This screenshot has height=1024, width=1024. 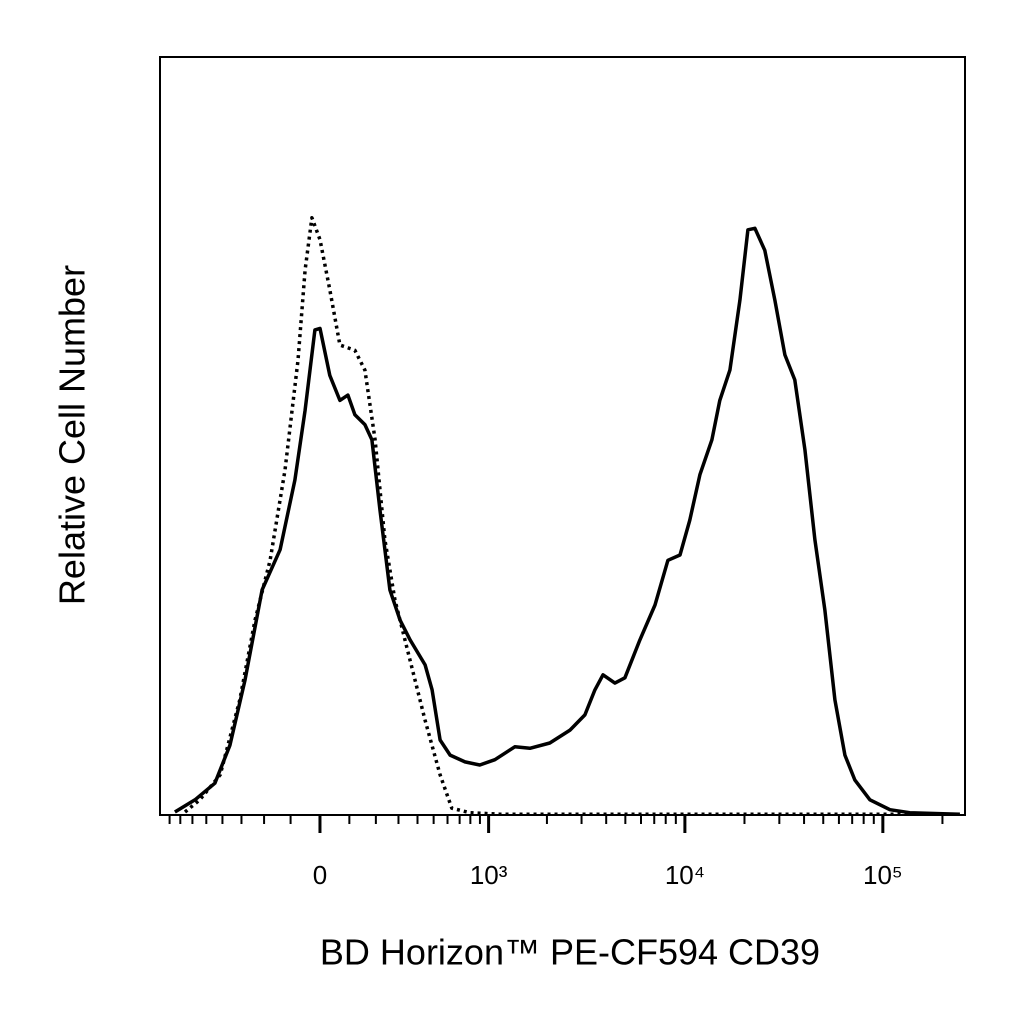 I want to click on x-tick-label: 0, so click(x=320, y=875).